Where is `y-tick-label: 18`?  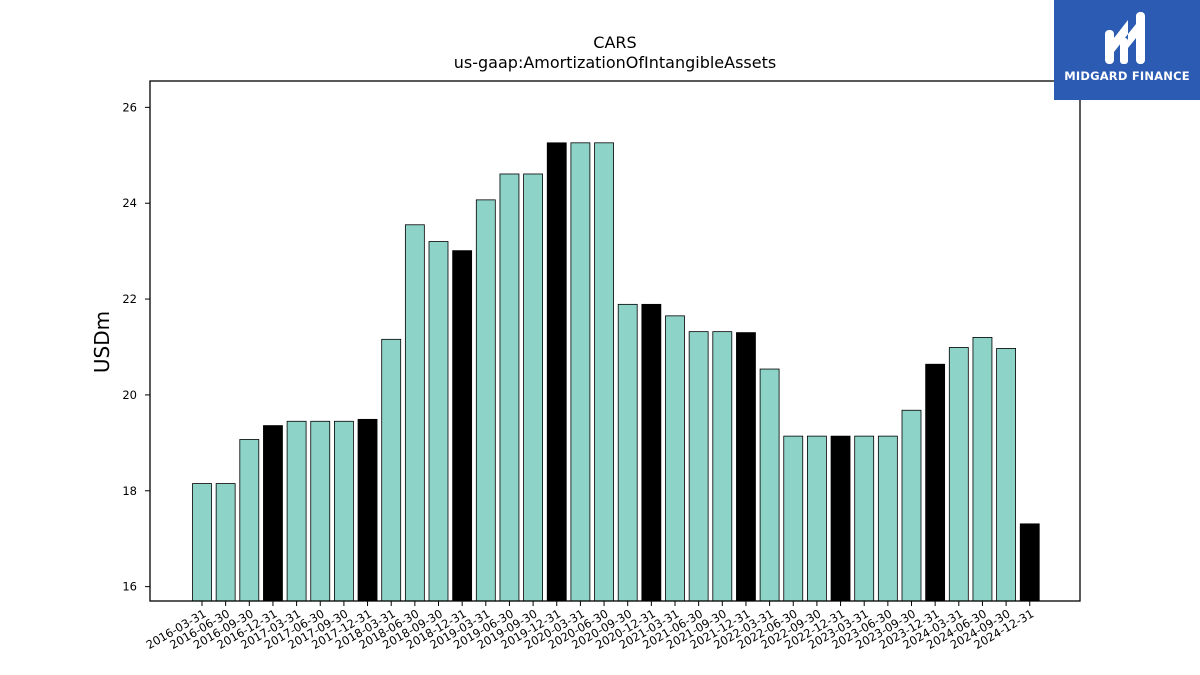 y-tick-label: 18 is located at coordinates (129, 491).